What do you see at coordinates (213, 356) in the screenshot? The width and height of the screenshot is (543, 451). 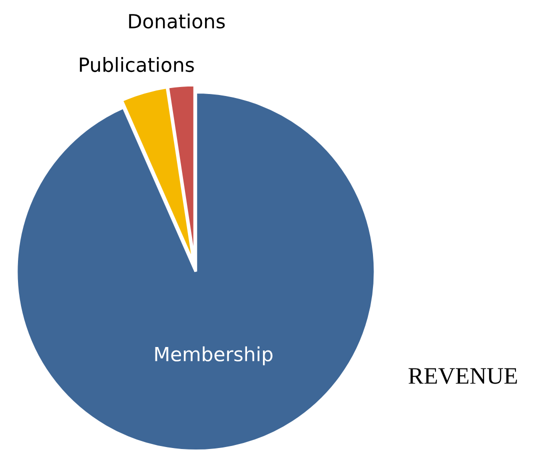 I see `slice-label: Membership` at bounding box center [213, 356].